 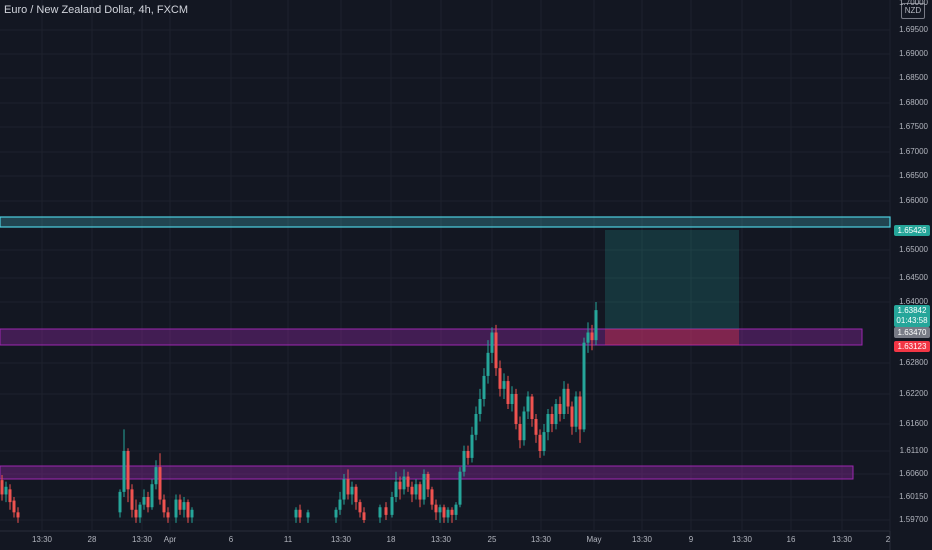 I want to click on current-price: 1.63842, so click(x=912, y=310).